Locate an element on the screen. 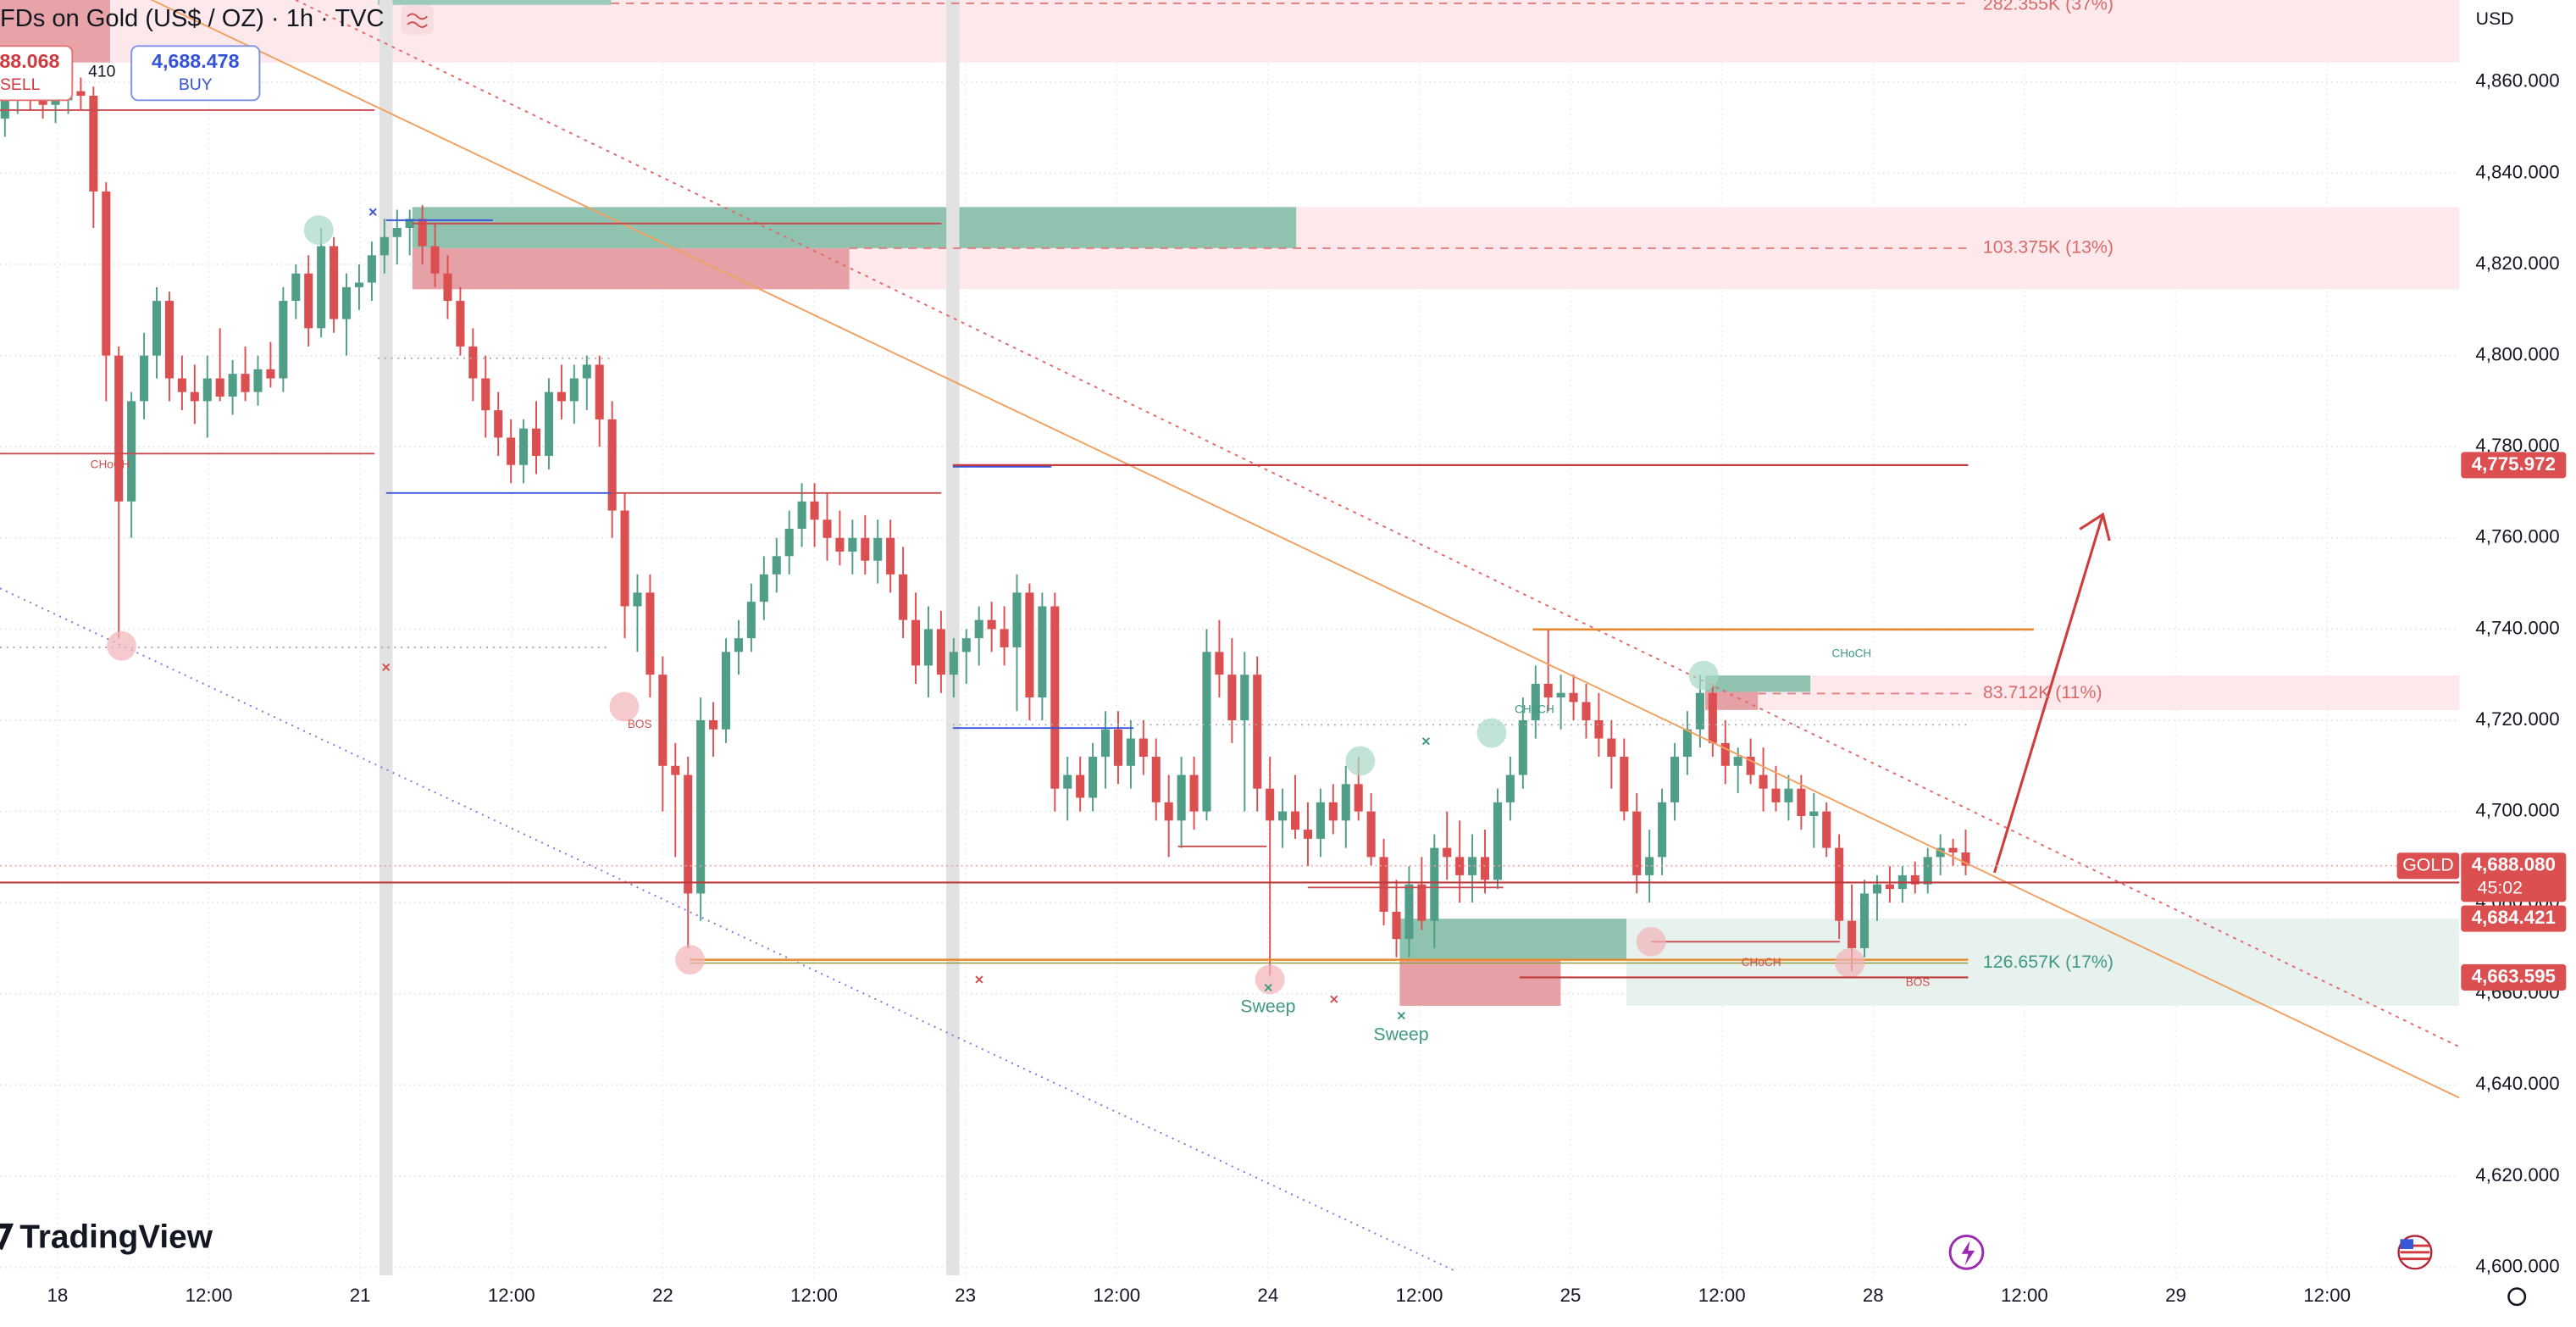  settings-icon is located at coordinates (2517, 1297).